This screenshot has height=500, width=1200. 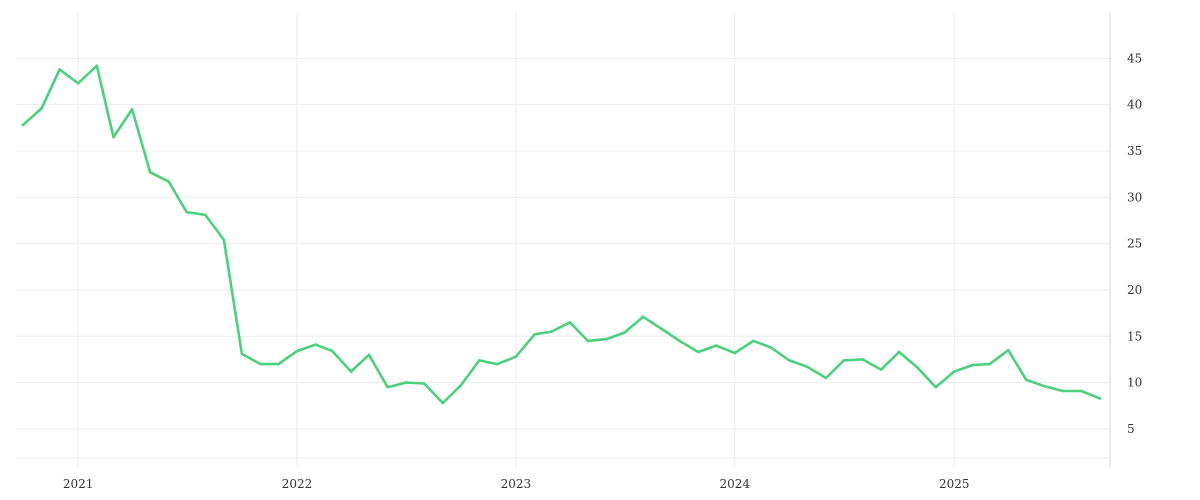 What do you see at coordinates (735, 484) in the screenshot?
I see `x-tick-label: 2024` at bounding box center [735, 484].